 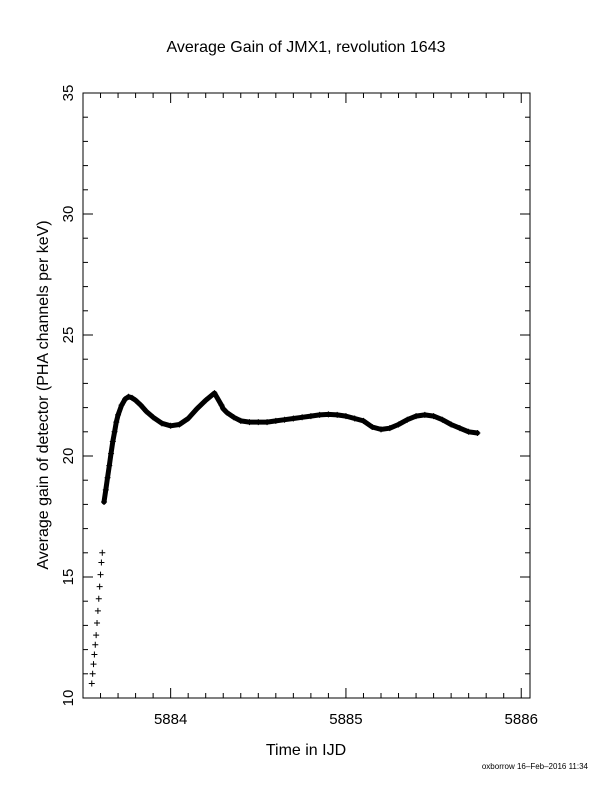 I want to click on gain-curve, so click(x=290, y=447).